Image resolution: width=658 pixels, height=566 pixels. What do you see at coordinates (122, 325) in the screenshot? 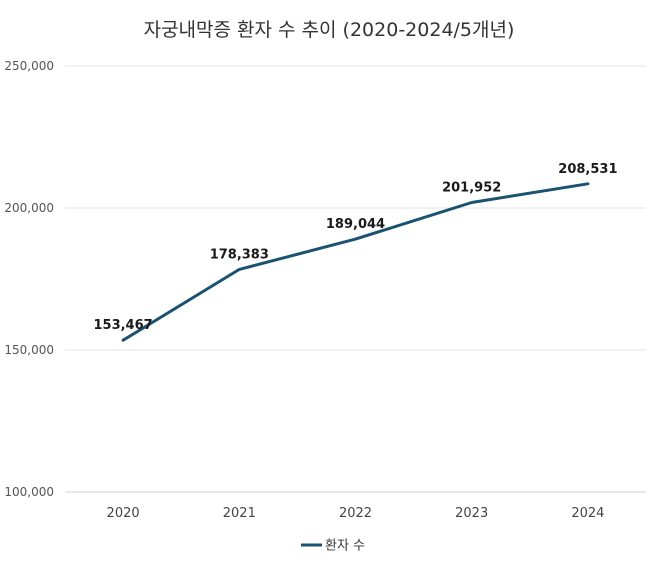
I see `data-label-2020: 153,467` at bounding box center [122, 325].